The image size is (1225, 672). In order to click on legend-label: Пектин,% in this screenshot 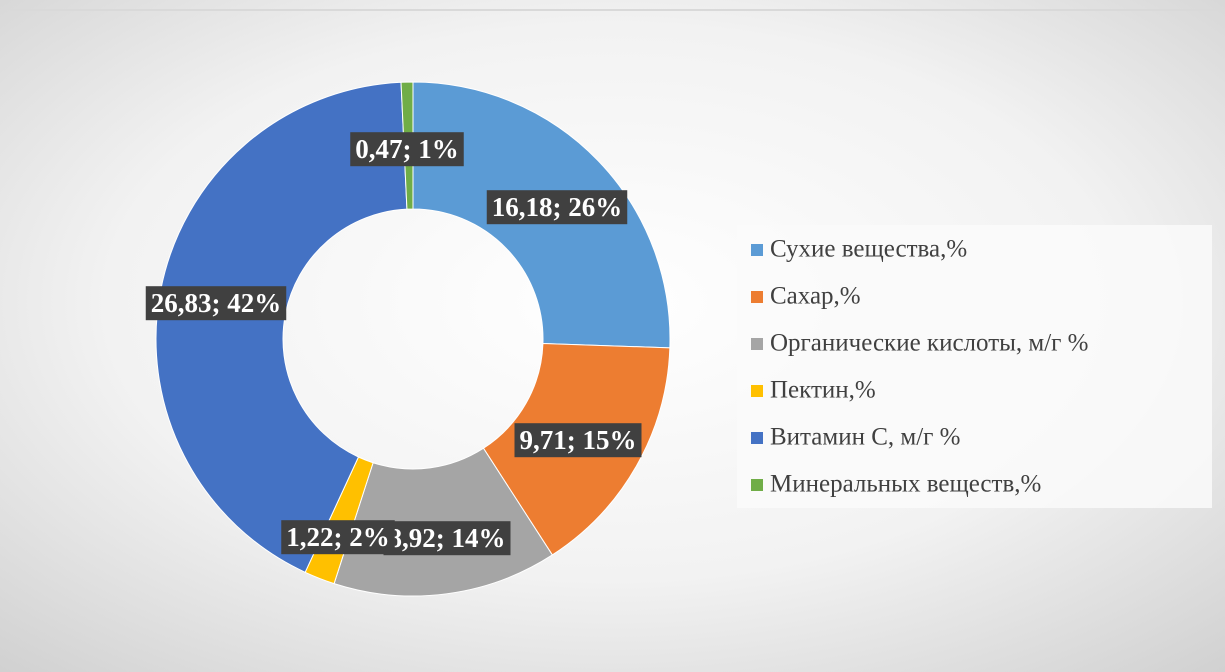, I will do `click(823, 390)`.